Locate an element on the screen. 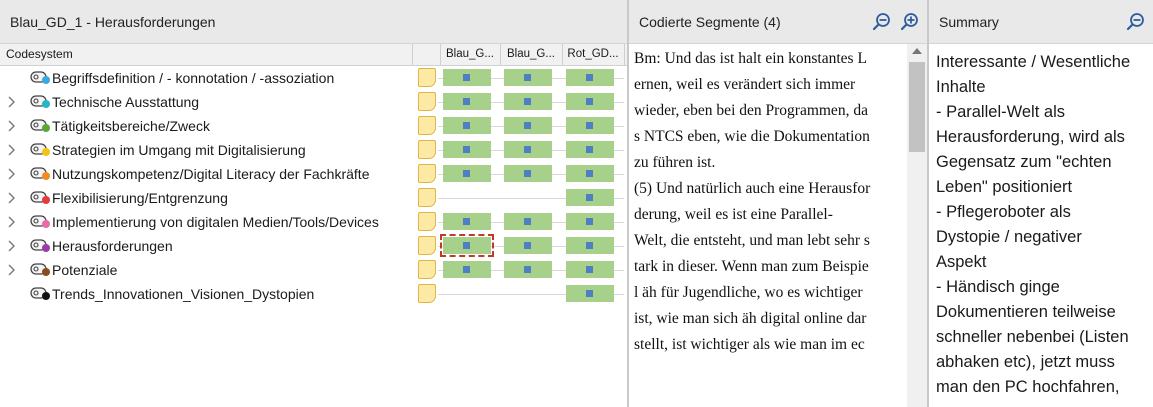 This screenshot has height=407, width=1153. code-label: Herausforderungen is located at coordinates (112, 246).